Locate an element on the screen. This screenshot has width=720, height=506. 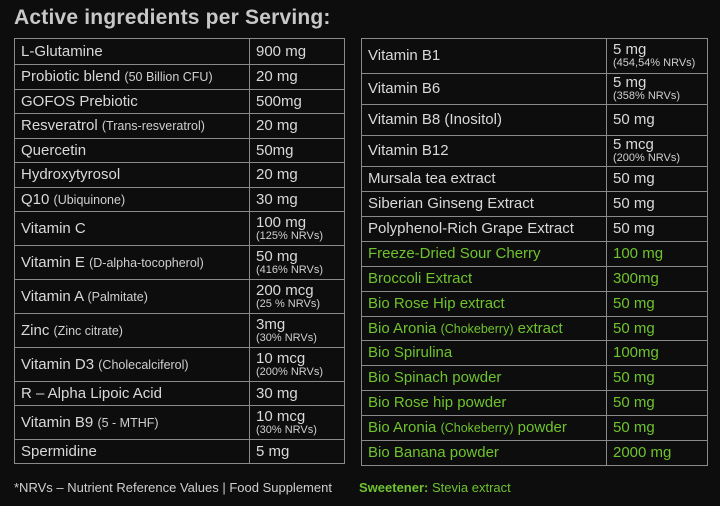
ingredient-quantity-cell: 3mg (30% NRVs) is located at coordinates (297, 330).